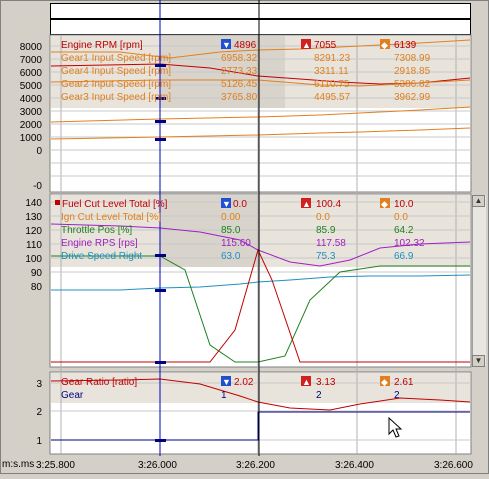 Image resolution: width=489 pixels, height=479 pixels. Describe the element at coordinates (397, 395) in the screenshot. I see `min-value: 2` at that location.